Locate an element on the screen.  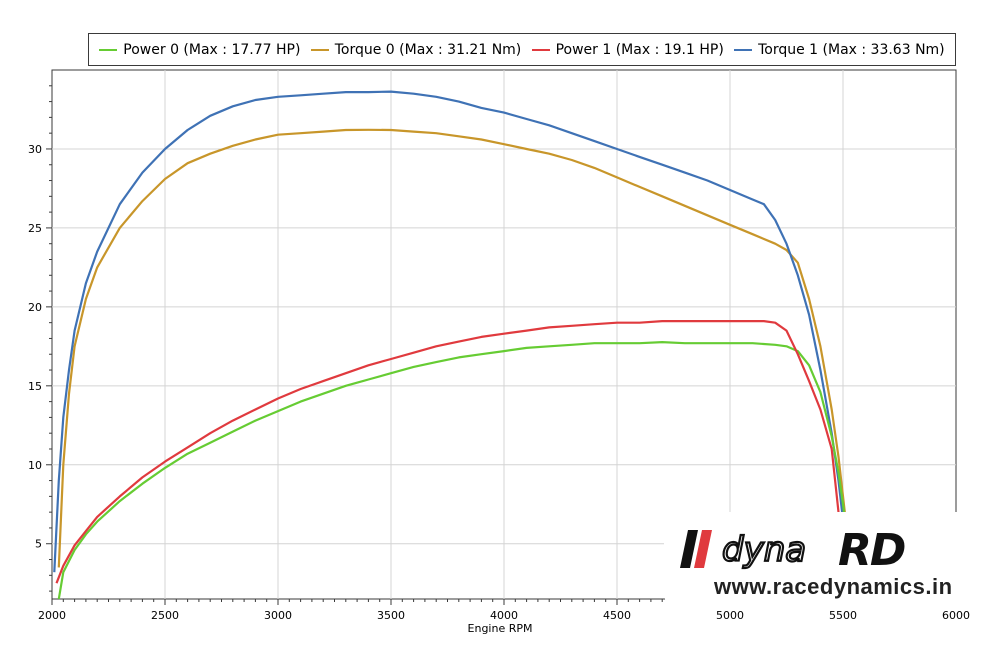
x-tick-label: 2500 is located at coordinates (165, 615).